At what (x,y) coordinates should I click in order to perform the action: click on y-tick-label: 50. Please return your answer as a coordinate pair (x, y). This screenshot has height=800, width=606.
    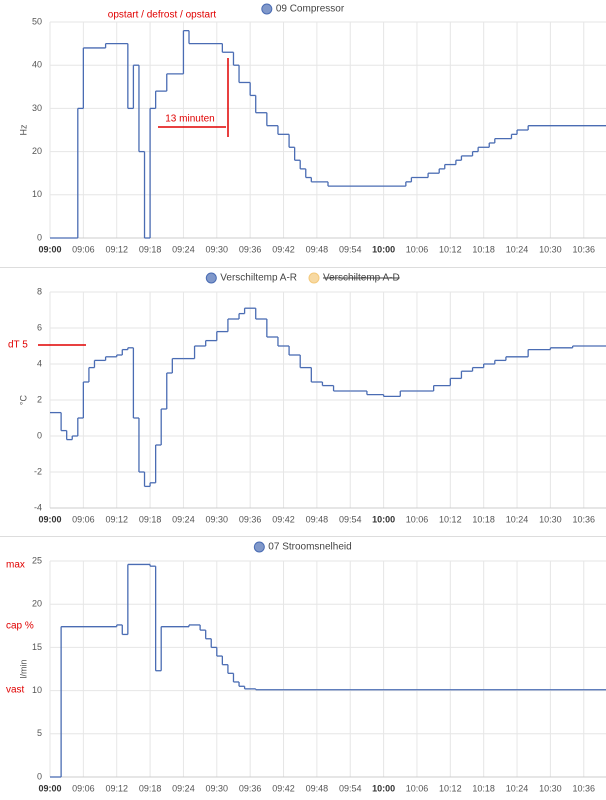
    Looking at the image, I should click on (37, 21).